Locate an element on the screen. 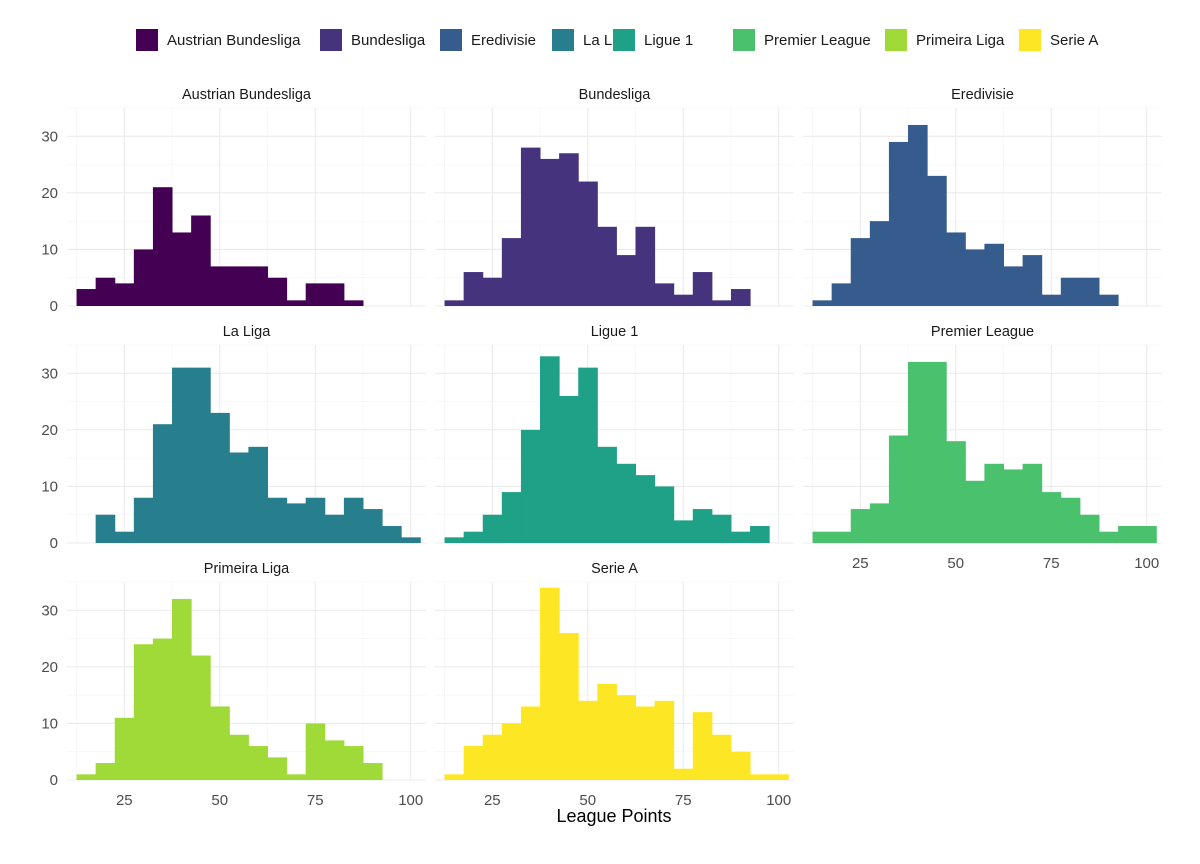  legend-label: Eredivisie is located at coordinates (503, 40).